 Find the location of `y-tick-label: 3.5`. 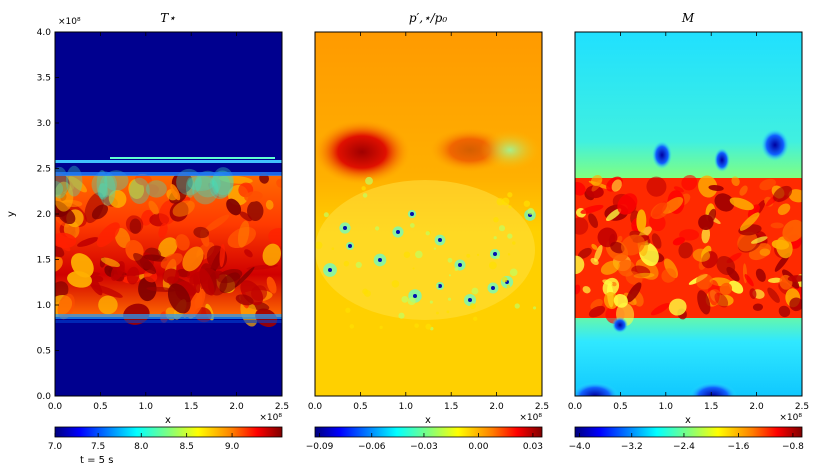

y-tick-label: 3.5 is located at coordinates (44, 79).